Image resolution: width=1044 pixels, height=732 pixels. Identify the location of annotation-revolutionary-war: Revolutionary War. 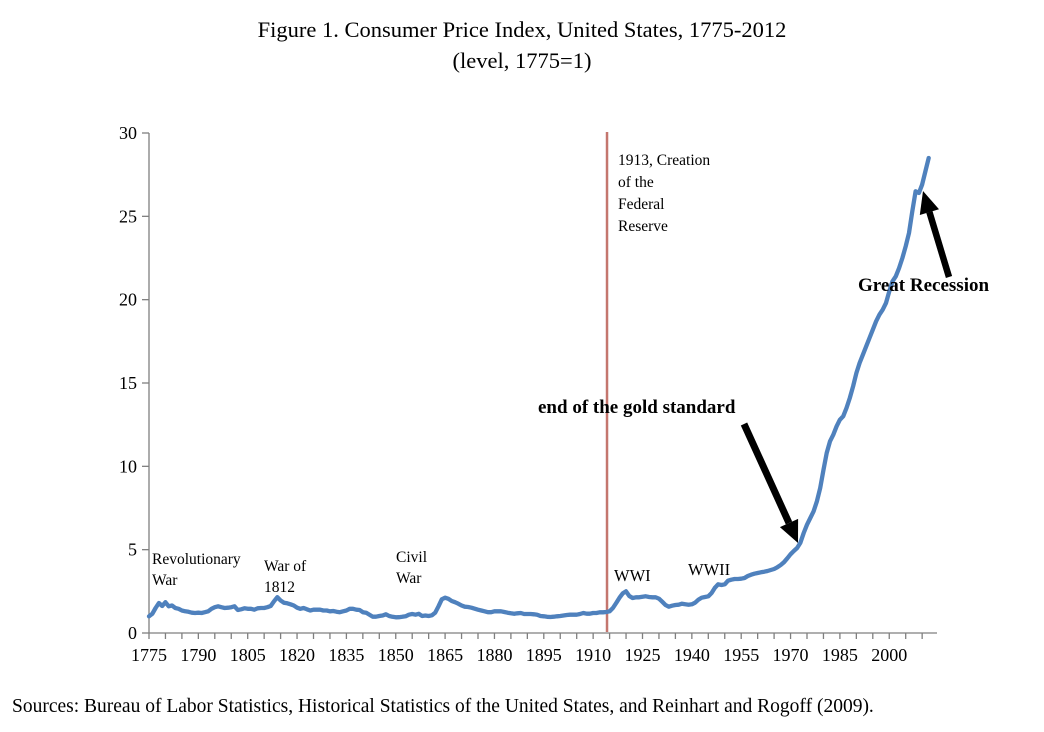
(196, 570).